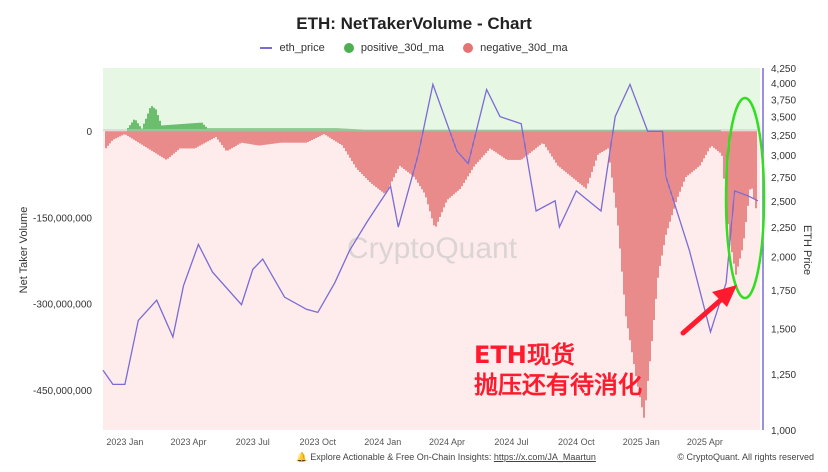 The image size is (828, 472). I want to click on x-tick-label: 2024 Apr, so click(447, 442).